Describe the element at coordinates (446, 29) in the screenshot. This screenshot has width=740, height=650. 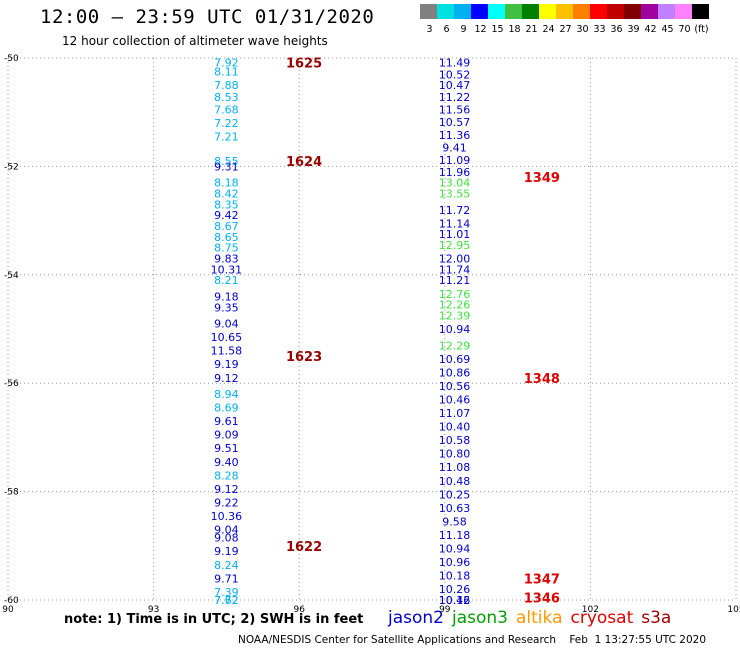
I see `scale-label: 6` at that location.